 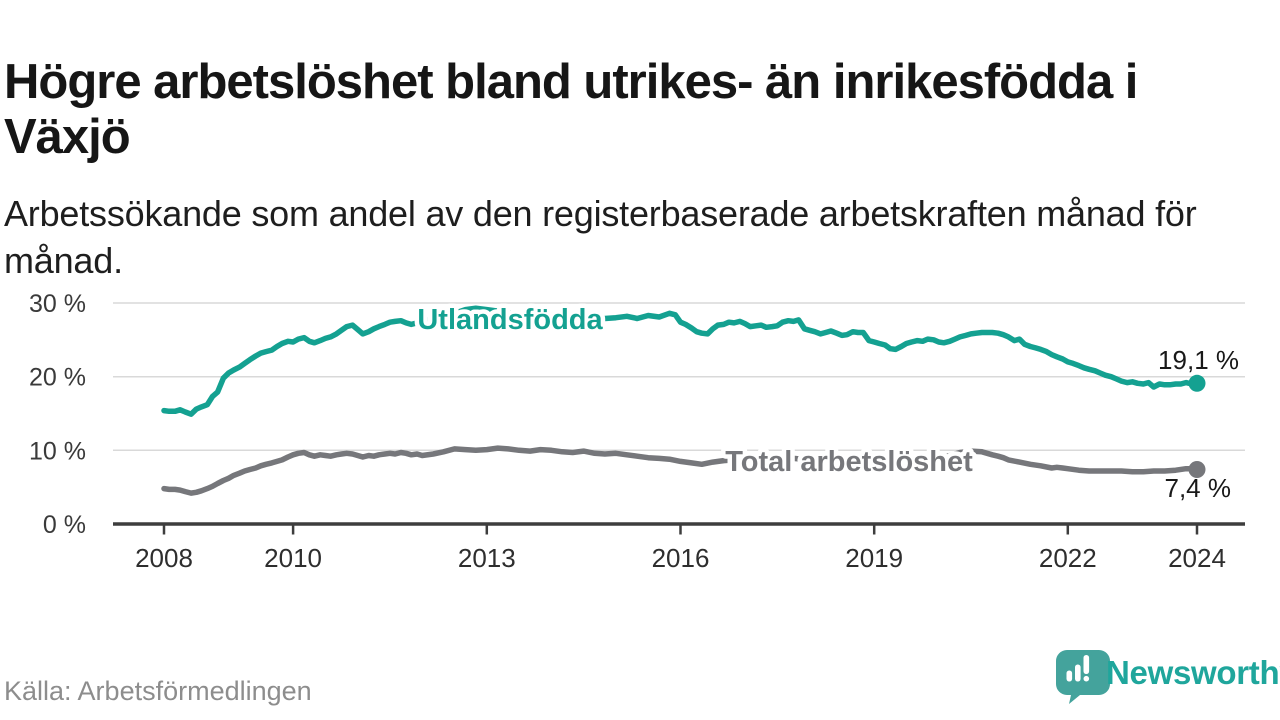 I want to click on x-tick-label: 2024, so click(x=1197, y=558).